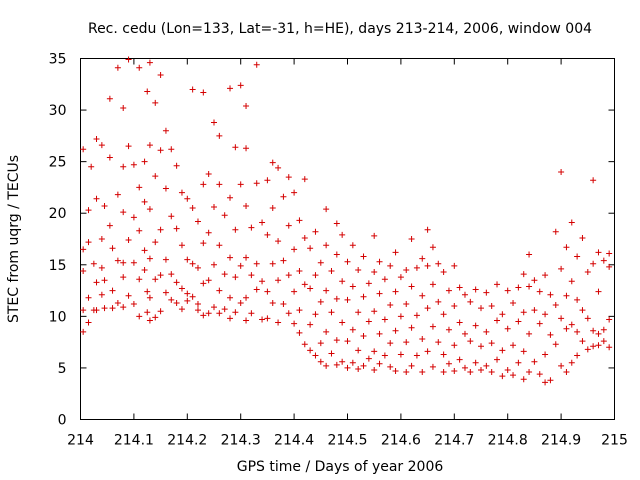 The image size is (640, 480). I want to click on y-tick-label: 20, so click(58, 214).